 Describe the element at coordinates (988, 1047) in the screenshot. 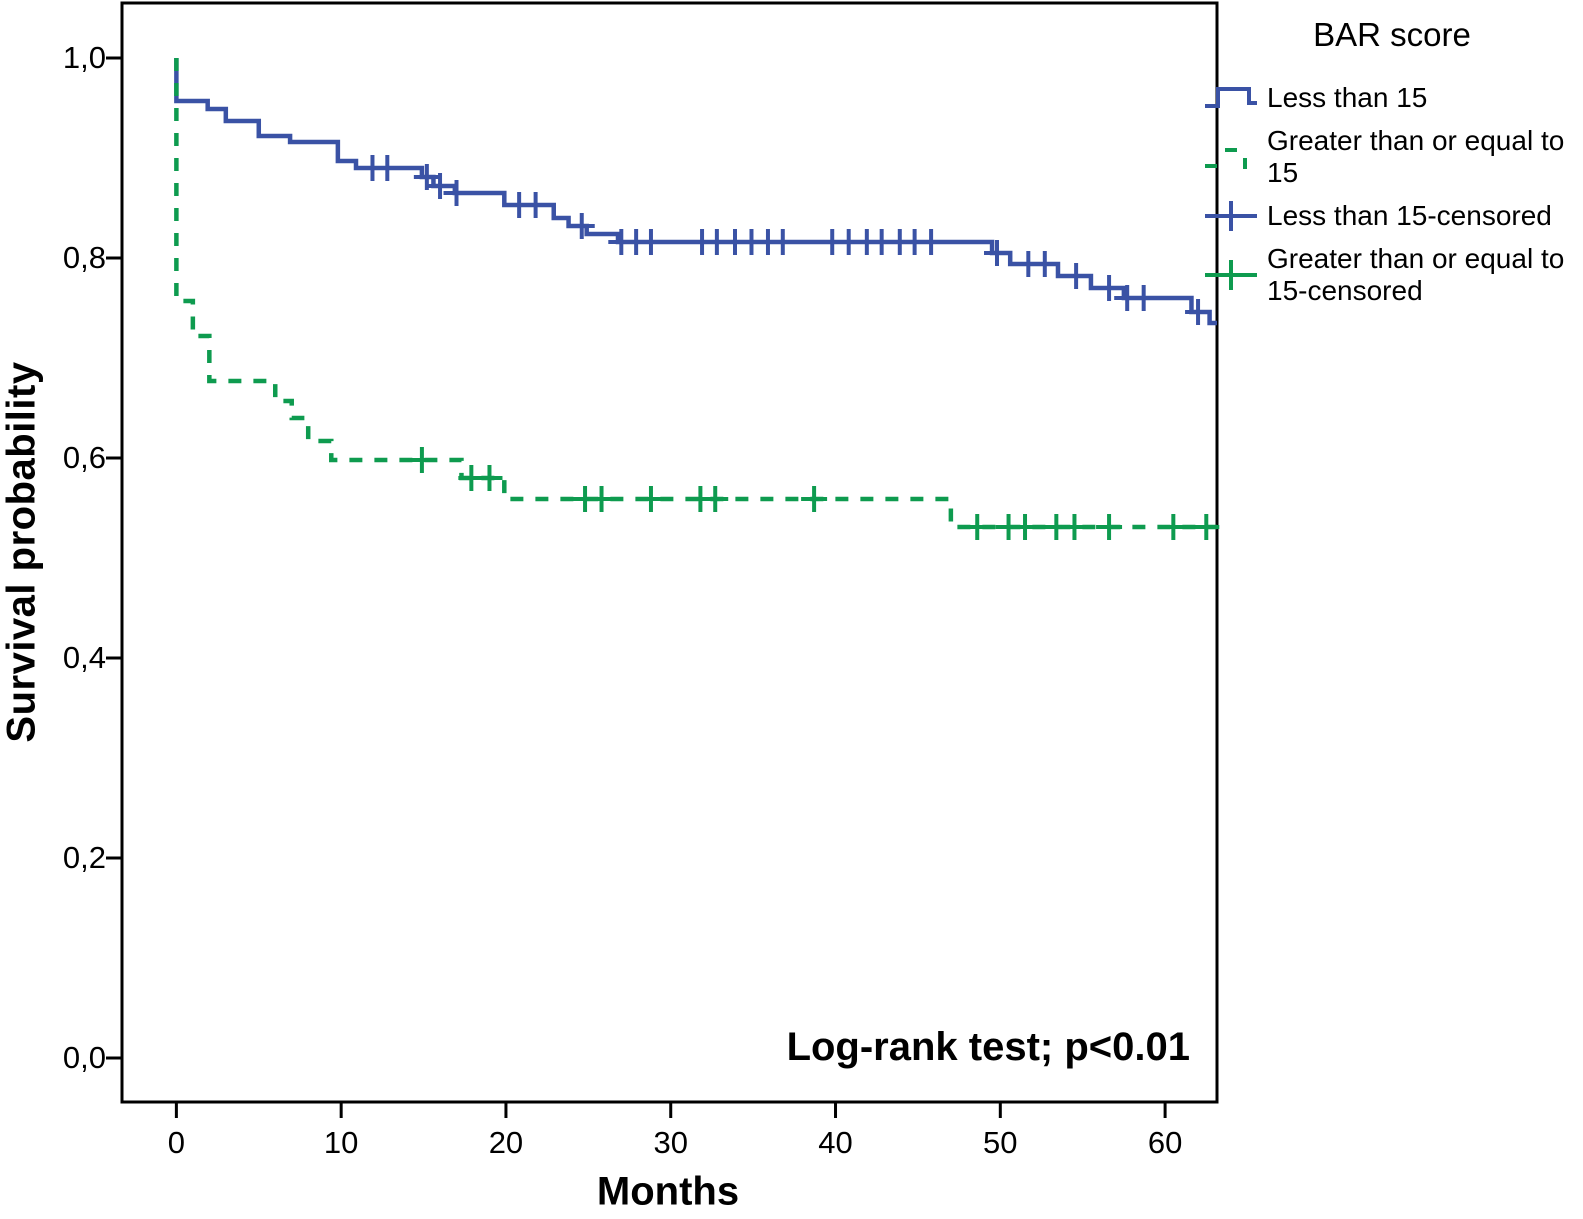

I see `logrank-annotation: Log-rank test; p<0.01` at that location.